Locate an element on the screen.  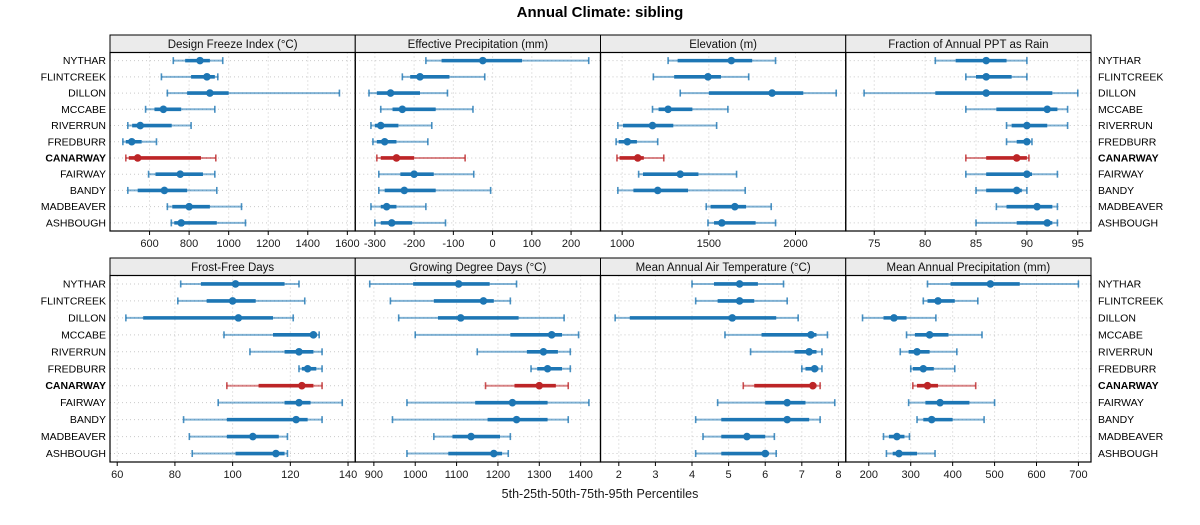
x-axis-caption: 5th-25th-50th-75th-95th Percentiles is located at coordinates (600, 494).